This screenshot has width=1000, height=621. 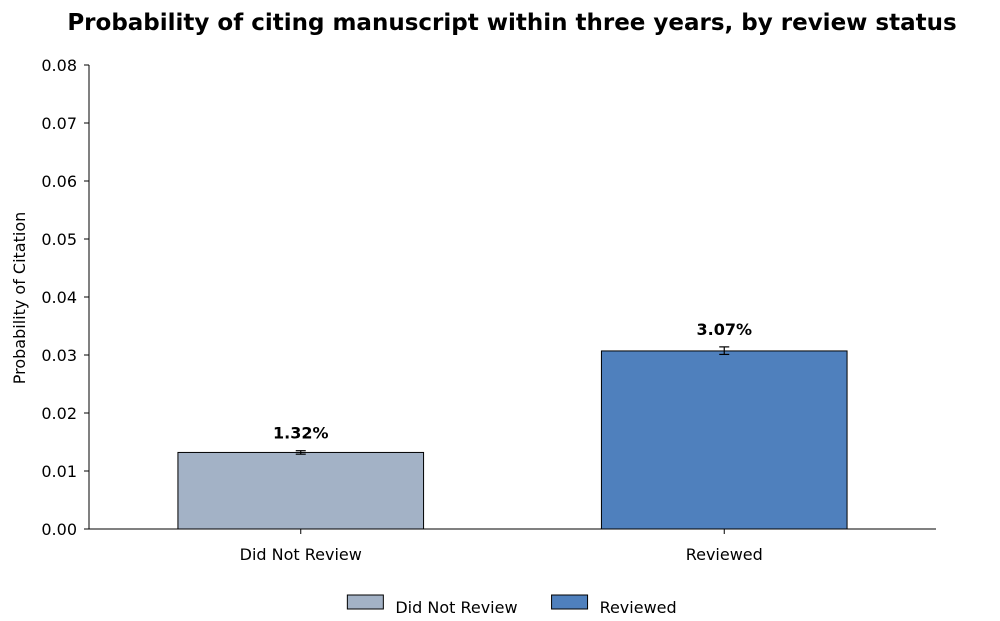 What do you see at coordinates (301, 554) in the screenshot?
I see `x-tick-label: Did Not Review` at bounding box center [301, 554].